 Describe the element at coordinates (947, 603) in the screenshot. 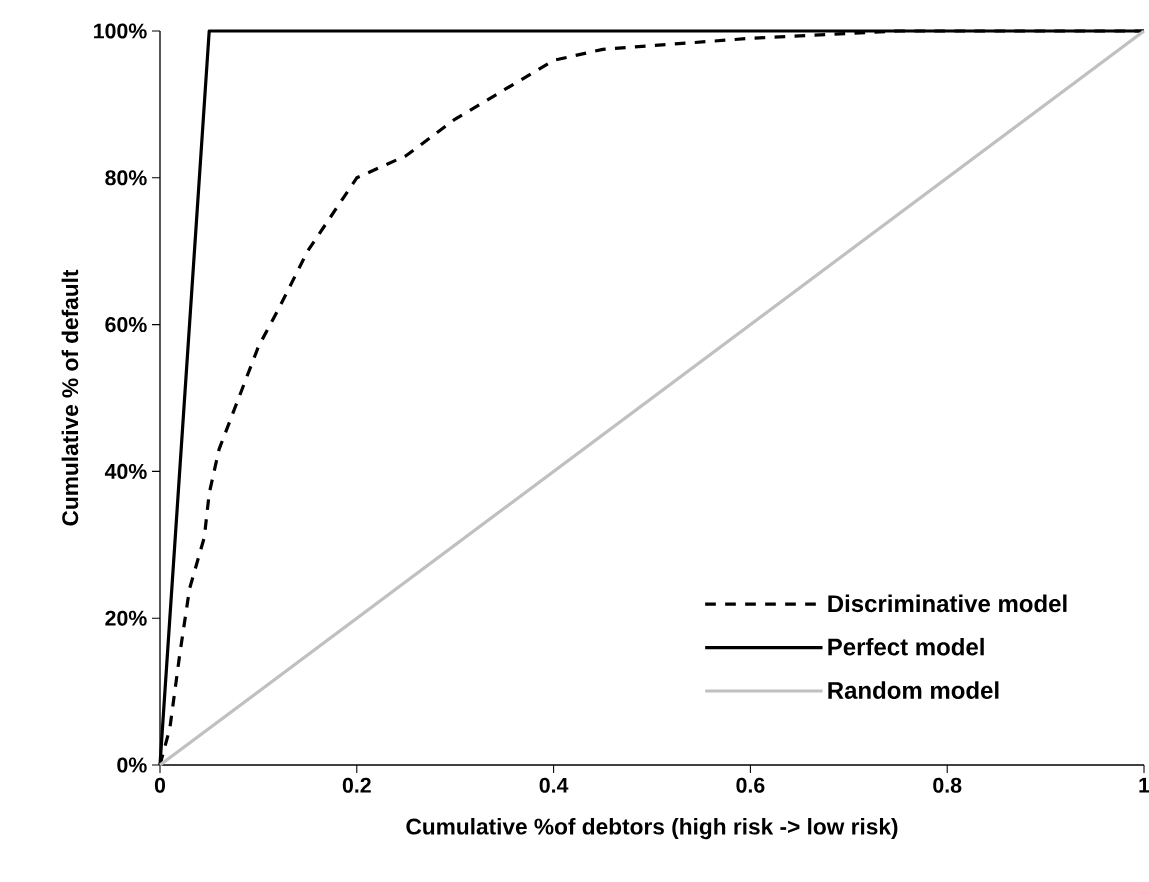

I see `legend-label: Discriminative model` at that location.